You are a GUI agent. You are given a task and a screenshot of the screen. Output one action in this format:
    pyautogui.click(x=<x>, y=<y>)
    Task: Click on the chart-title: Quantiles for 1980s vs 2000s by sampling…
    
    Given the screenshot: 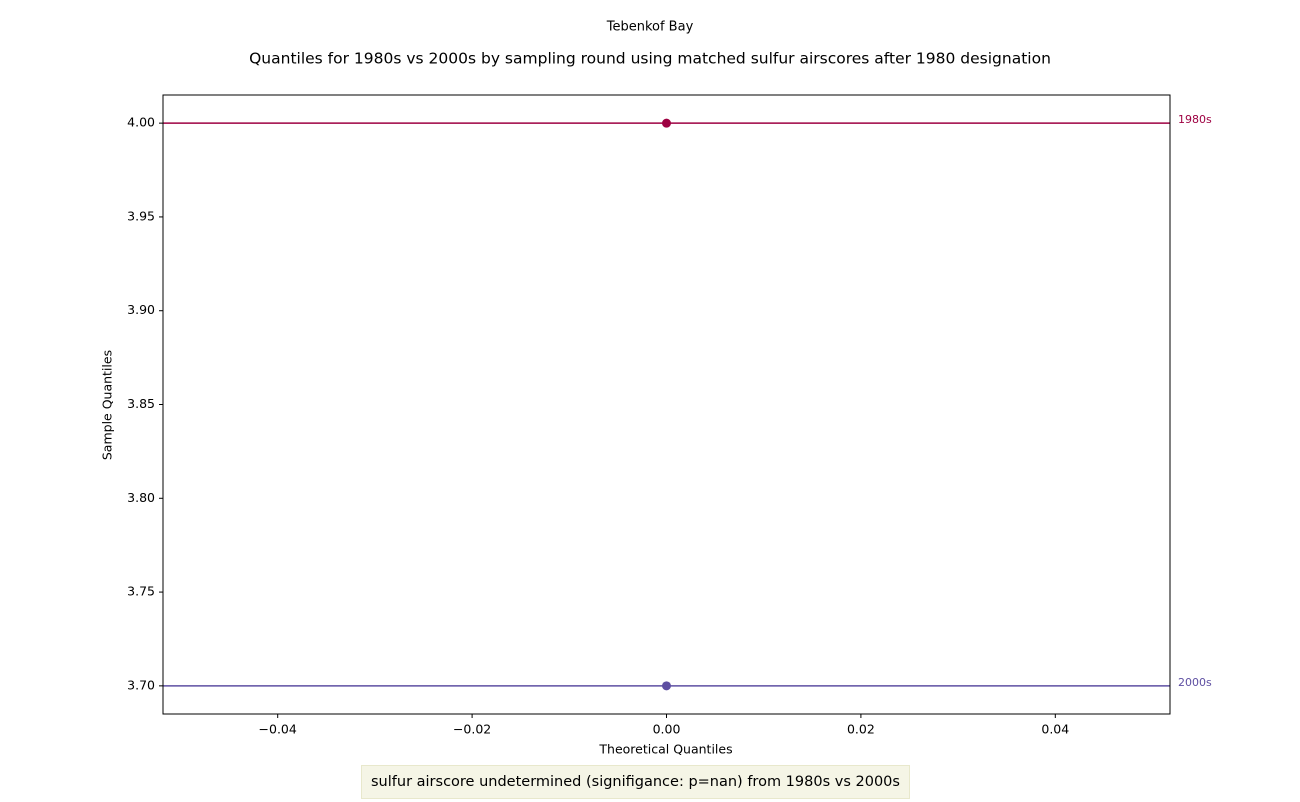 What is the action you would take?
    pyautogui.click(x=650, y=59)
    